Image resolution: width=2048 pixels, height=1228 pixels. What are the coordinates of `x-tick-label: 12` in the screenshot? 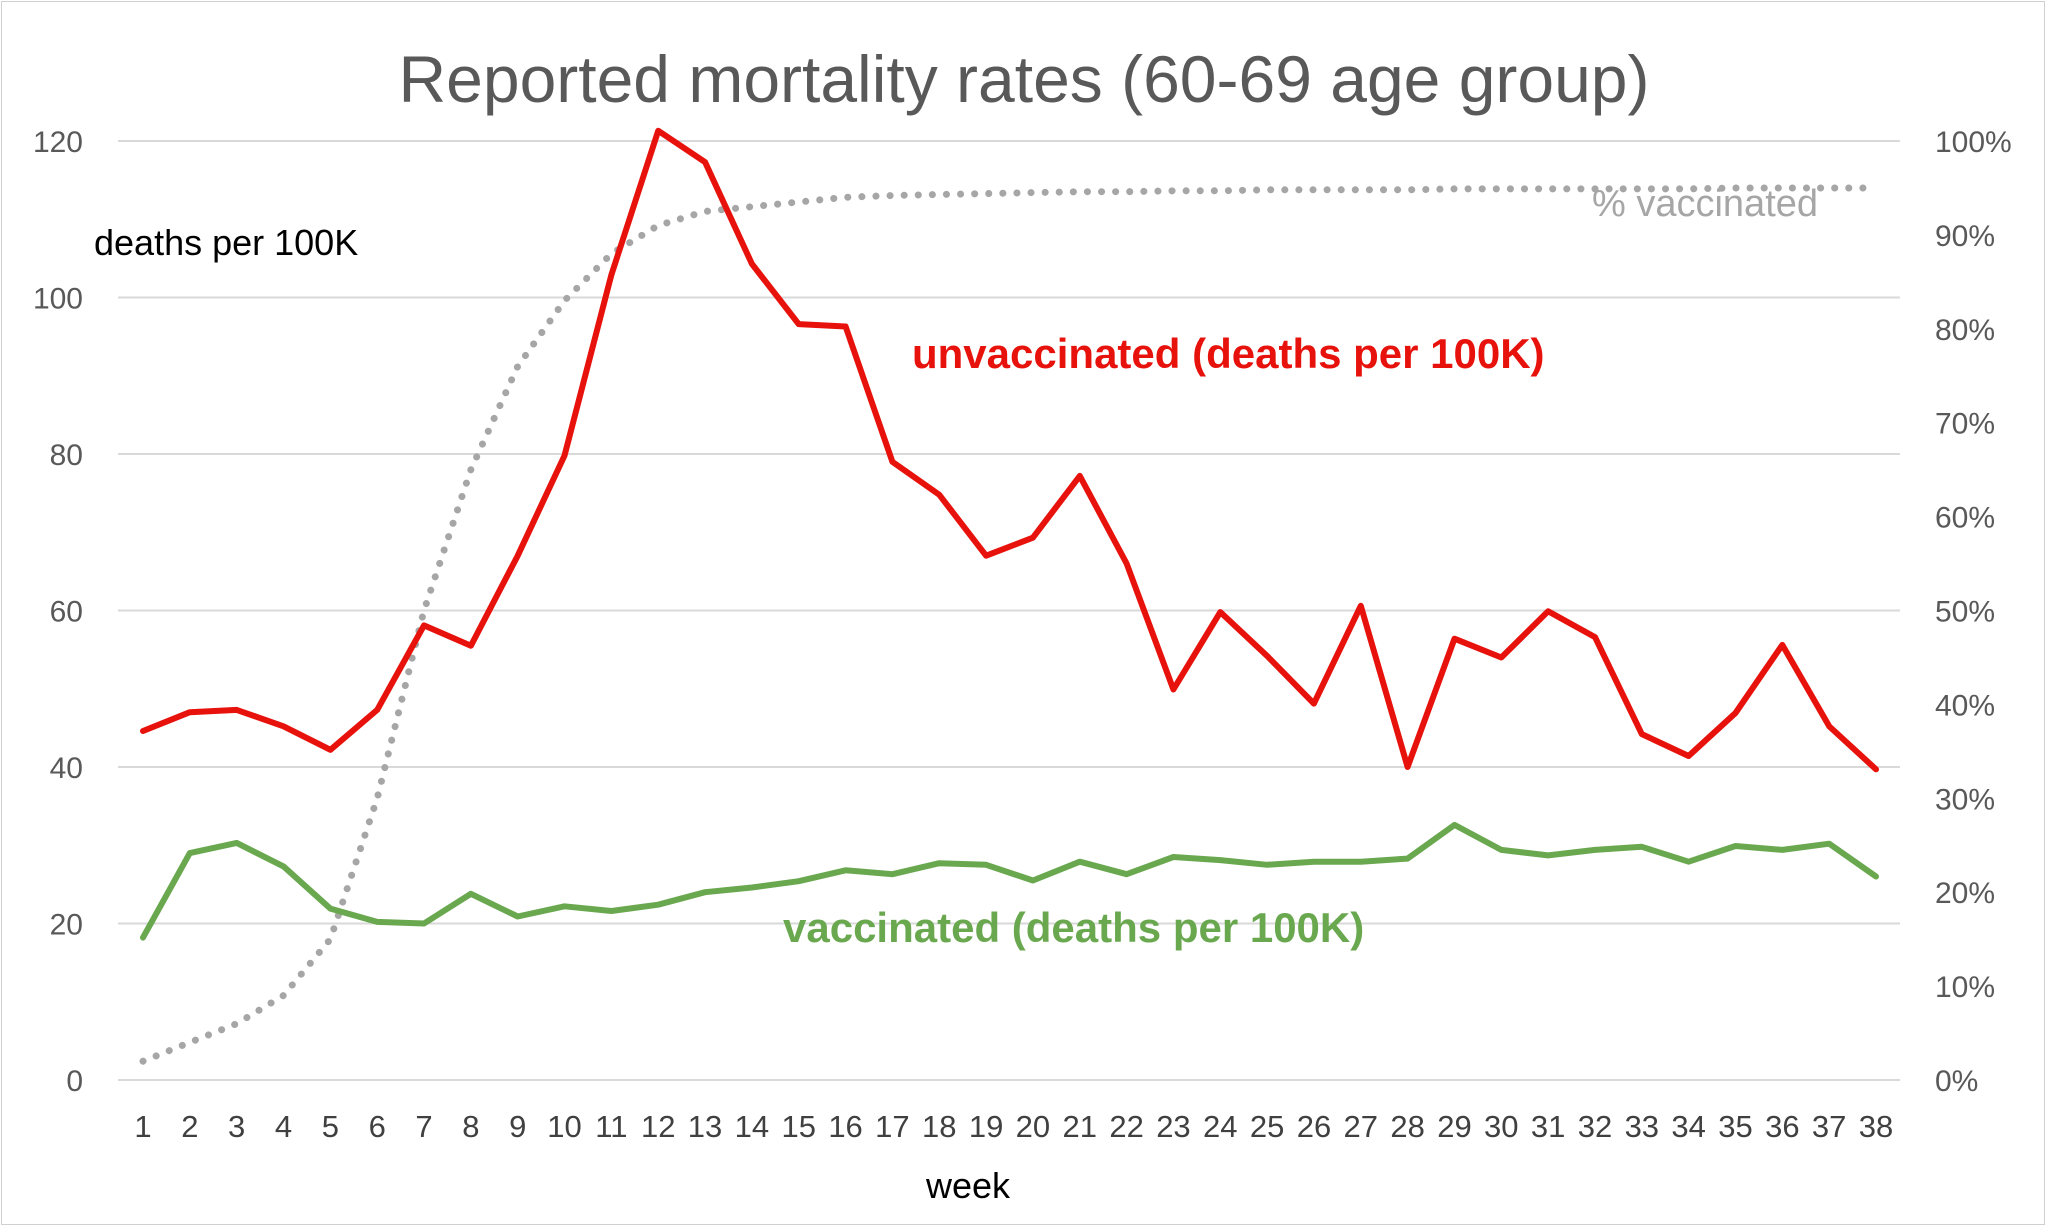 It's located at (658, 1126).